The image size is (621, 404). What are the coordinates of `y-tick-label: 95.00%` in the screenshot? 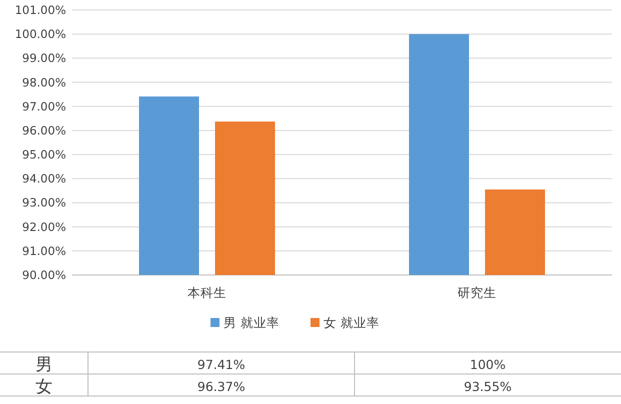 It's located at (44, 155).